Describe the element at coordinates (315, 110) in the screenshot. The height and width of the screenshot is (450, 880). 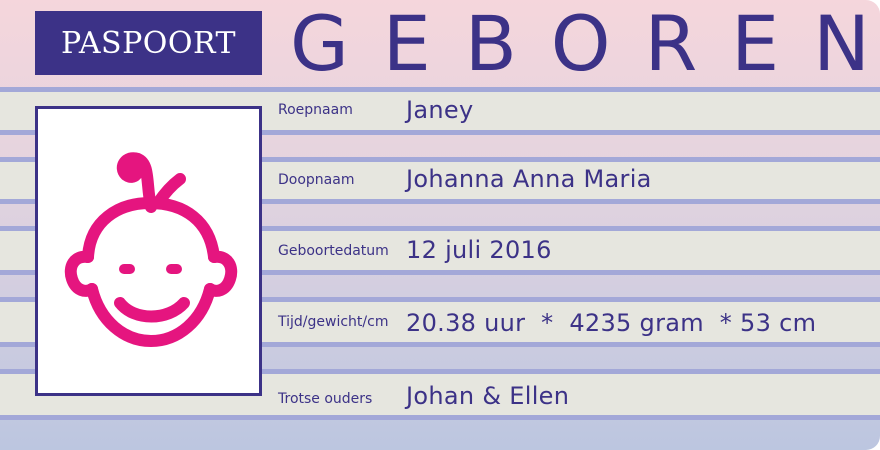
I see `field-label: Roepnaam` at that location.